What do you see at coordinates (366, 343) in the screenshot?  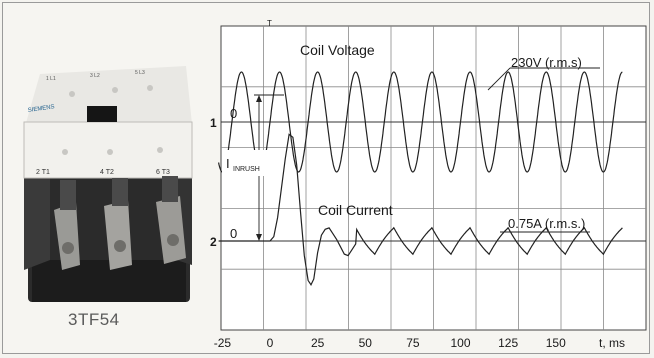 I see `x-tick-label: 50` at bounding box center [366, 343].